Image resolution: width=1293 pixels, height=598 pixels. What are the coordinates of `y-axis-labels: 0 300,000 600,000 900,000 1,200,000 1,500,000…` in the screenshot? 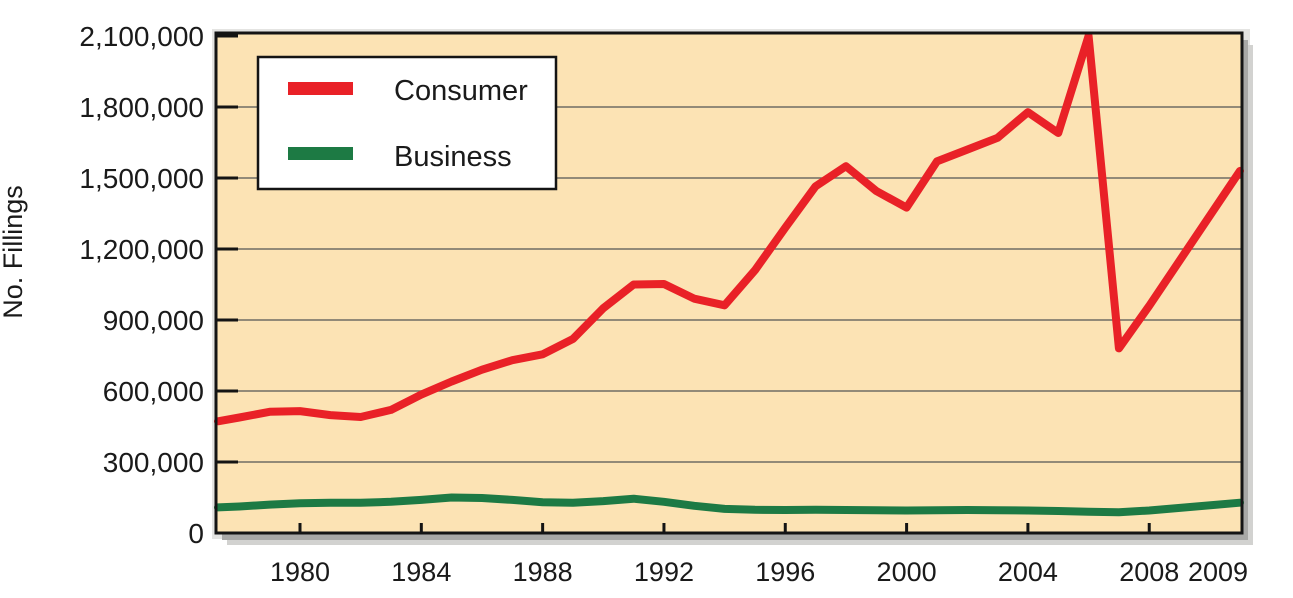 It's located at (141, 285).